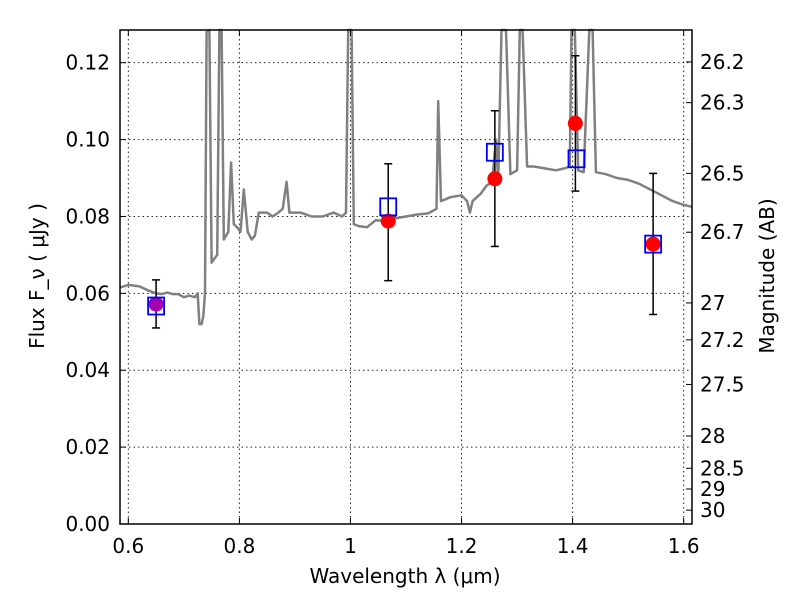 This screenshot has width=800, height=600. Describe the element at coordinates (462, 546) in the screenshot. I see `x-tick-label: 1.2` at that location.